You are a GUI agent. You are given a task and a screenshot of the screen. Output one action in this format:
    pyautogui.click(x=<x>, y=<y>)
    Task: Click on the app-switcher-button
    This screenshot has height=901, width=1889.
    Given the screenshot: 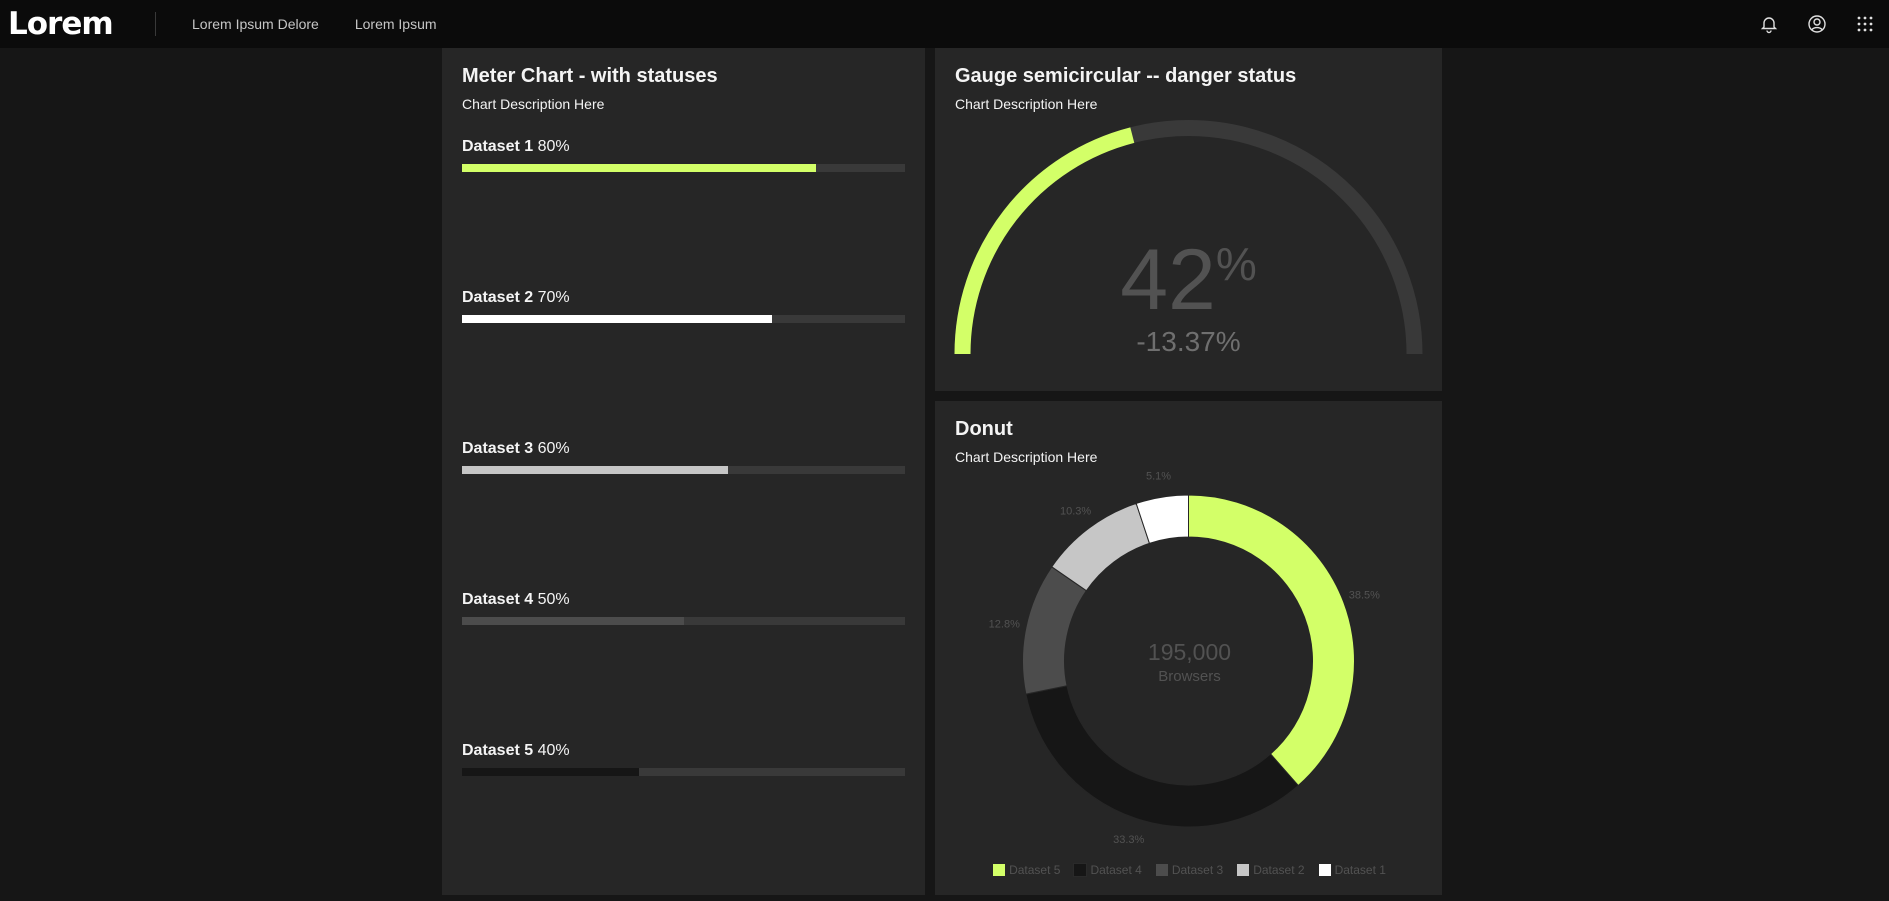 What is the action you would take?
    pyautogui.click(x=1865, y=24)
    